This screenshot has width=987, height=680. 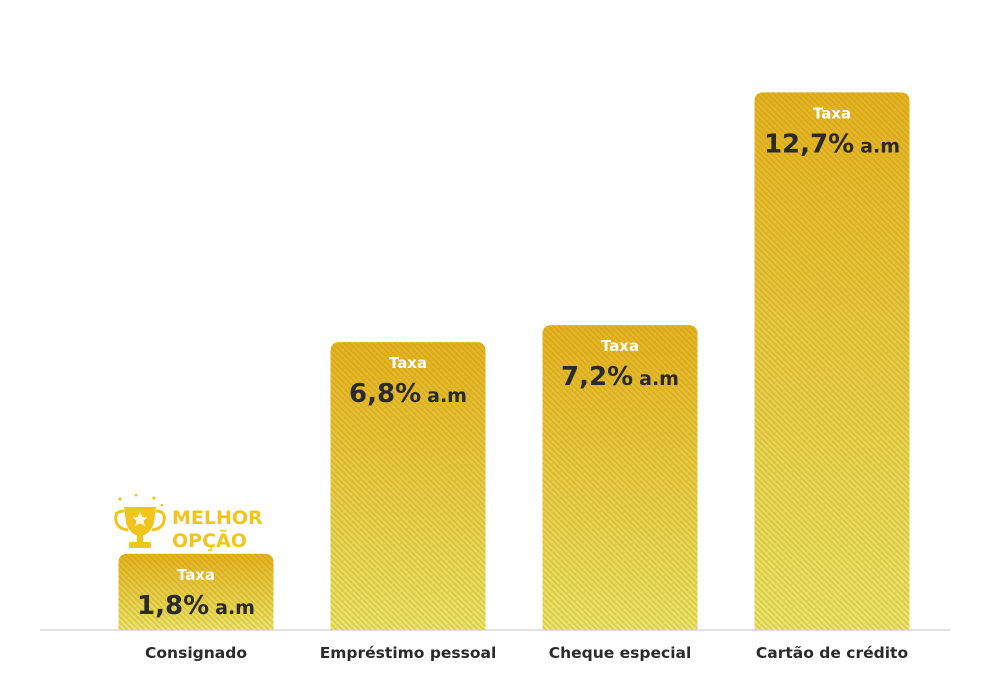 What do you see at coordinates (620, 653) in the screenshot?
I see `category-label: Cheque especial` at bounding box center [620, 653].